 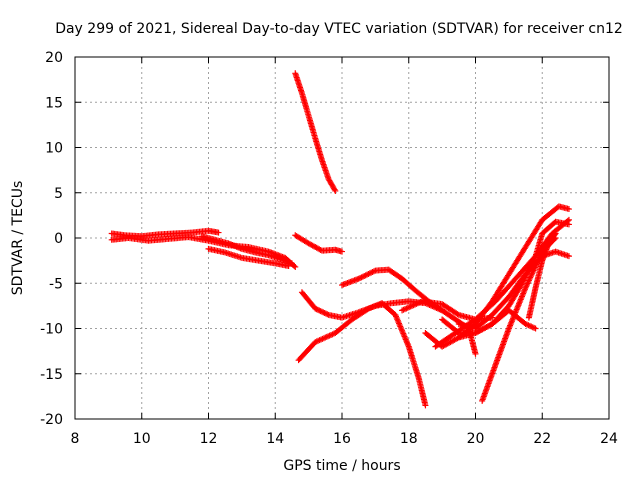 What do you see at coordinates (609, 439) in the screenshot?
I see `x-tick-label: 24` at bounding box center [609, 439].